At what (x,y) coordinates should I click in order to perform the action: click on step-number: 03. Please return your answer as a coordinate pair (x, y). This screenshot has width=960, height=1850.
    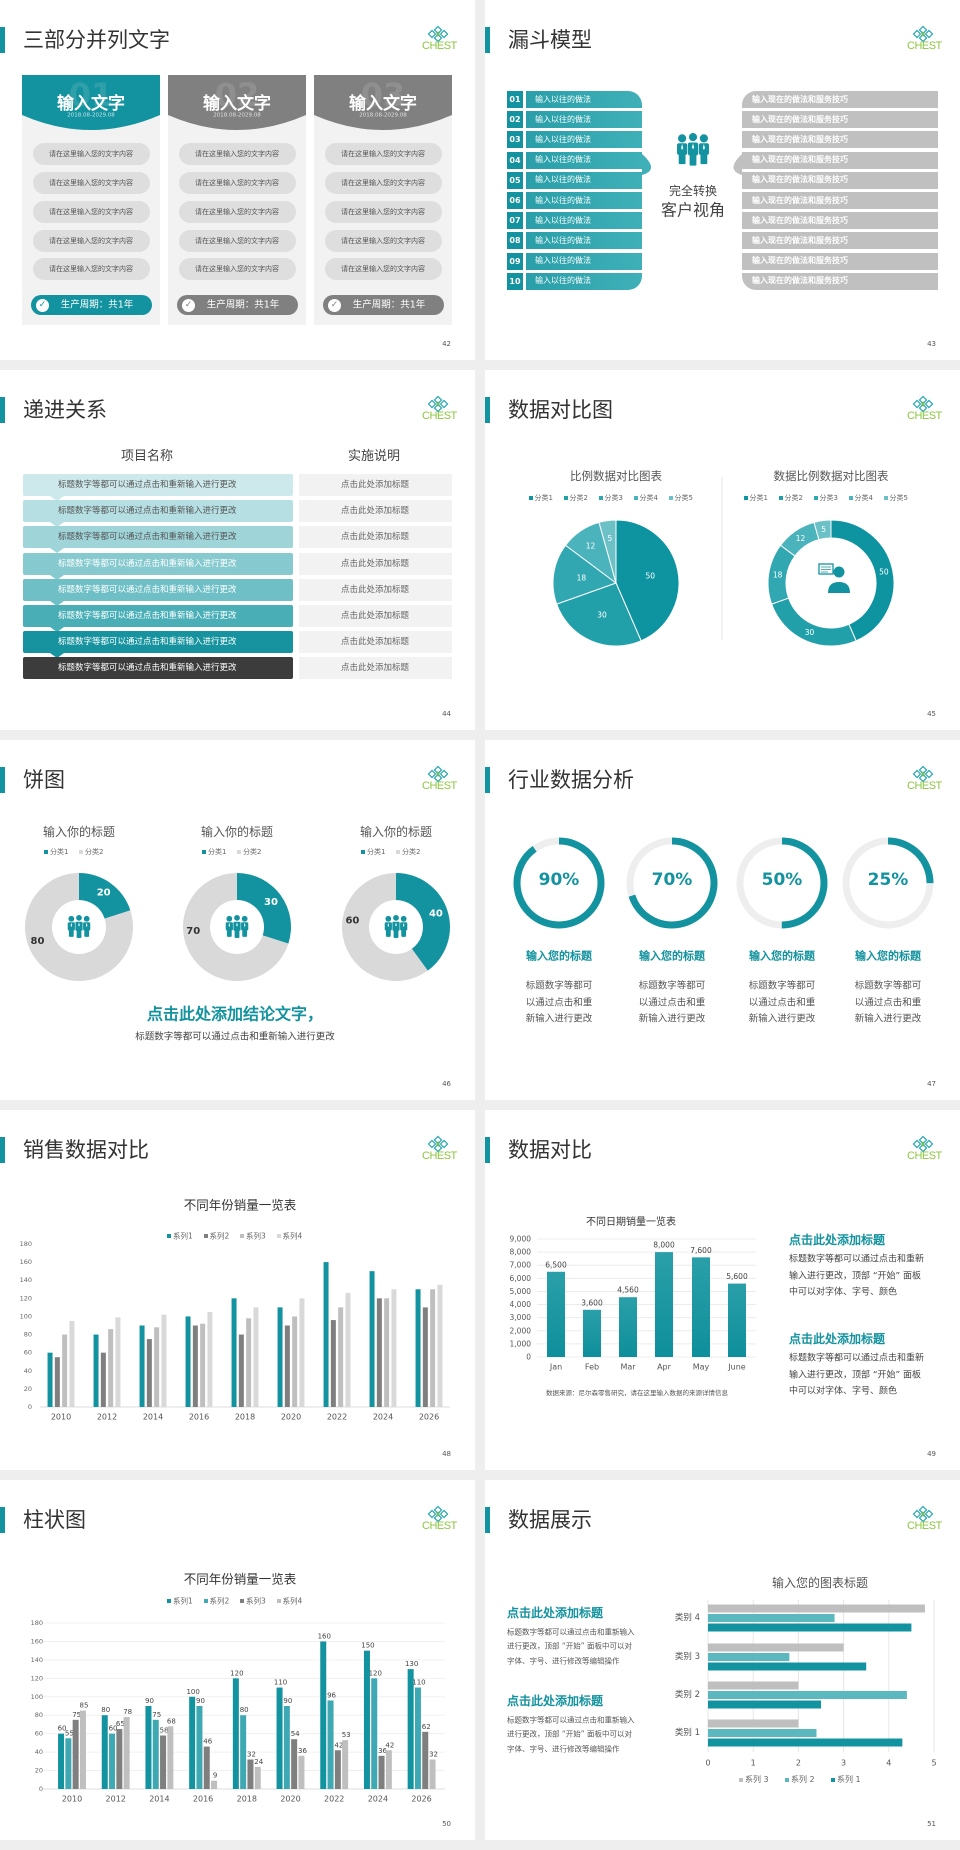
    Looking at the image, I should click on (515, 140).